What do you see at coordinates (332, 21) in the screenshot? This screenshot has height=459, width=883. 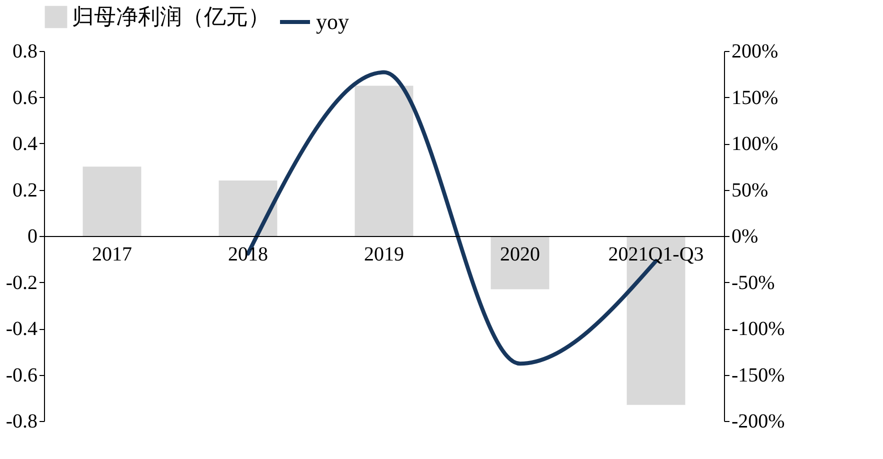 I see `legend-label: yoy` at bounding box center [332, 21].